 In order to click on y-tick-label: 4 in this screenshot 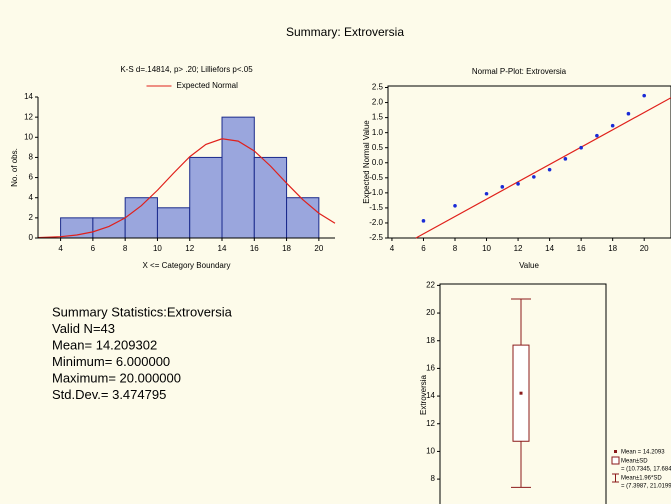, I will do `click(31, 197)`.